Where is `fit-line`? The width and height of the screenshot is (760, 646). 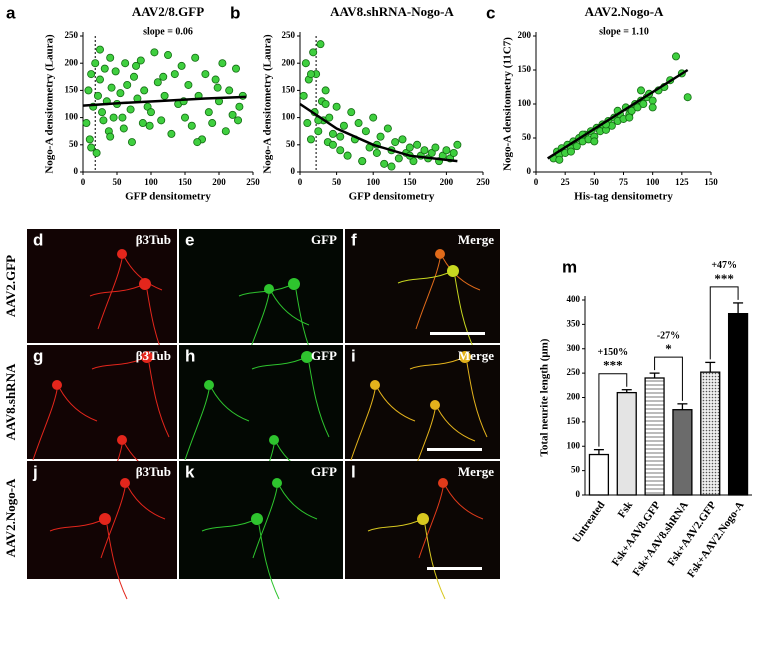
fit-line is located at coordinates (378, 132).